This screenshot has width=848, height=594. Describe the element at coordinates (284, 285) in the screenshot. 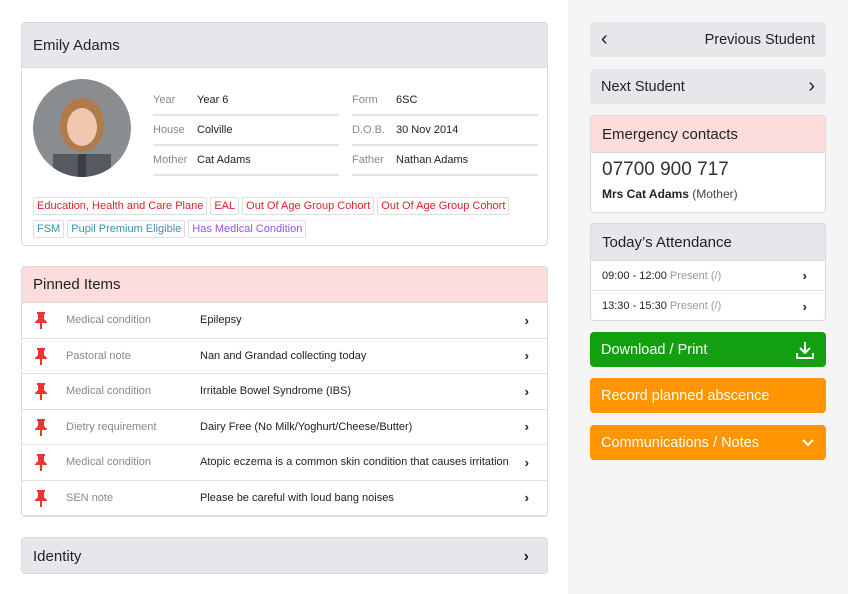

I see `pinned-items-title: Pinned Items` at that location.